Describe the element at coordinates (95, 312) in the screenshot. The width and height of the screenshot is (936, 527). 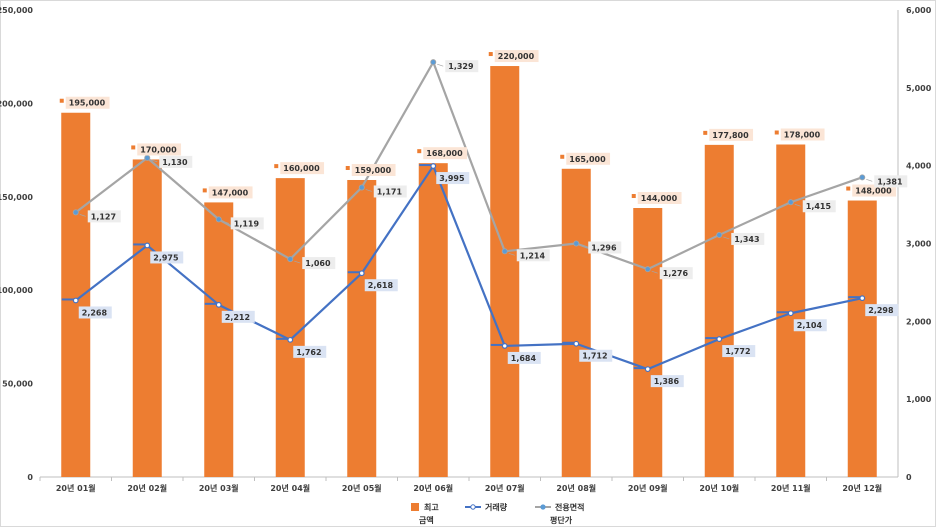
I see `volume-data-label: 2,268` at that location.